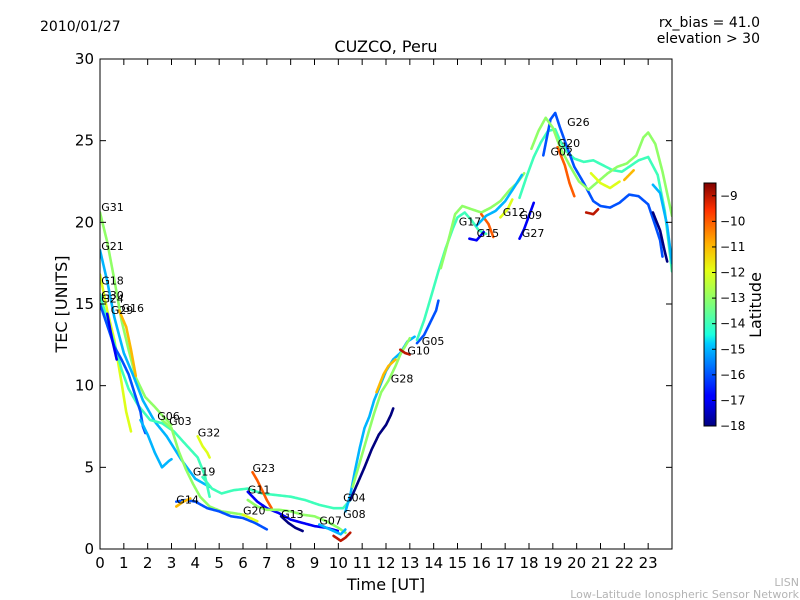 Image resolution: width=800 pixels, height=600 pixels. Describe the element at coordinates (732, 349) in the screenshot. I see `colorbar-tick-label-6: −15` at that location.